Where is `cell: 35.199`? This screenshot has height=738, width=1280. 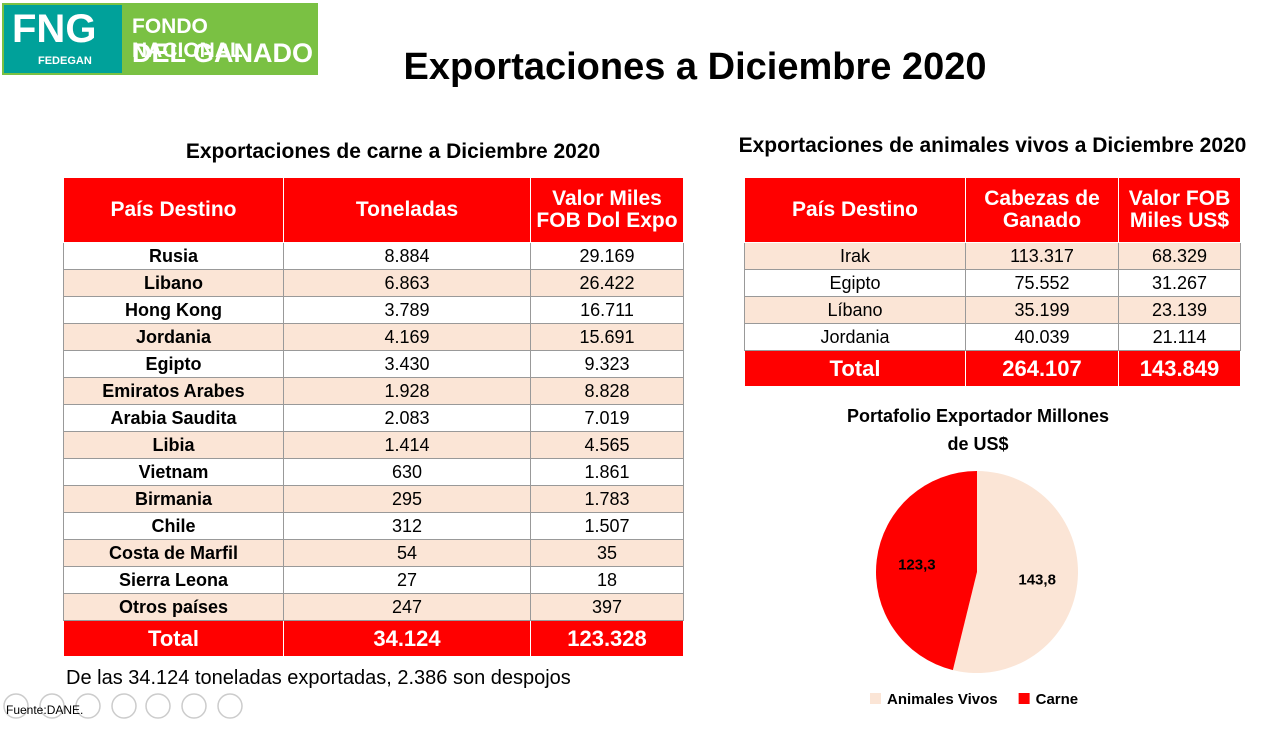 cell: 35.199 is located at coordinates (1042, 310).